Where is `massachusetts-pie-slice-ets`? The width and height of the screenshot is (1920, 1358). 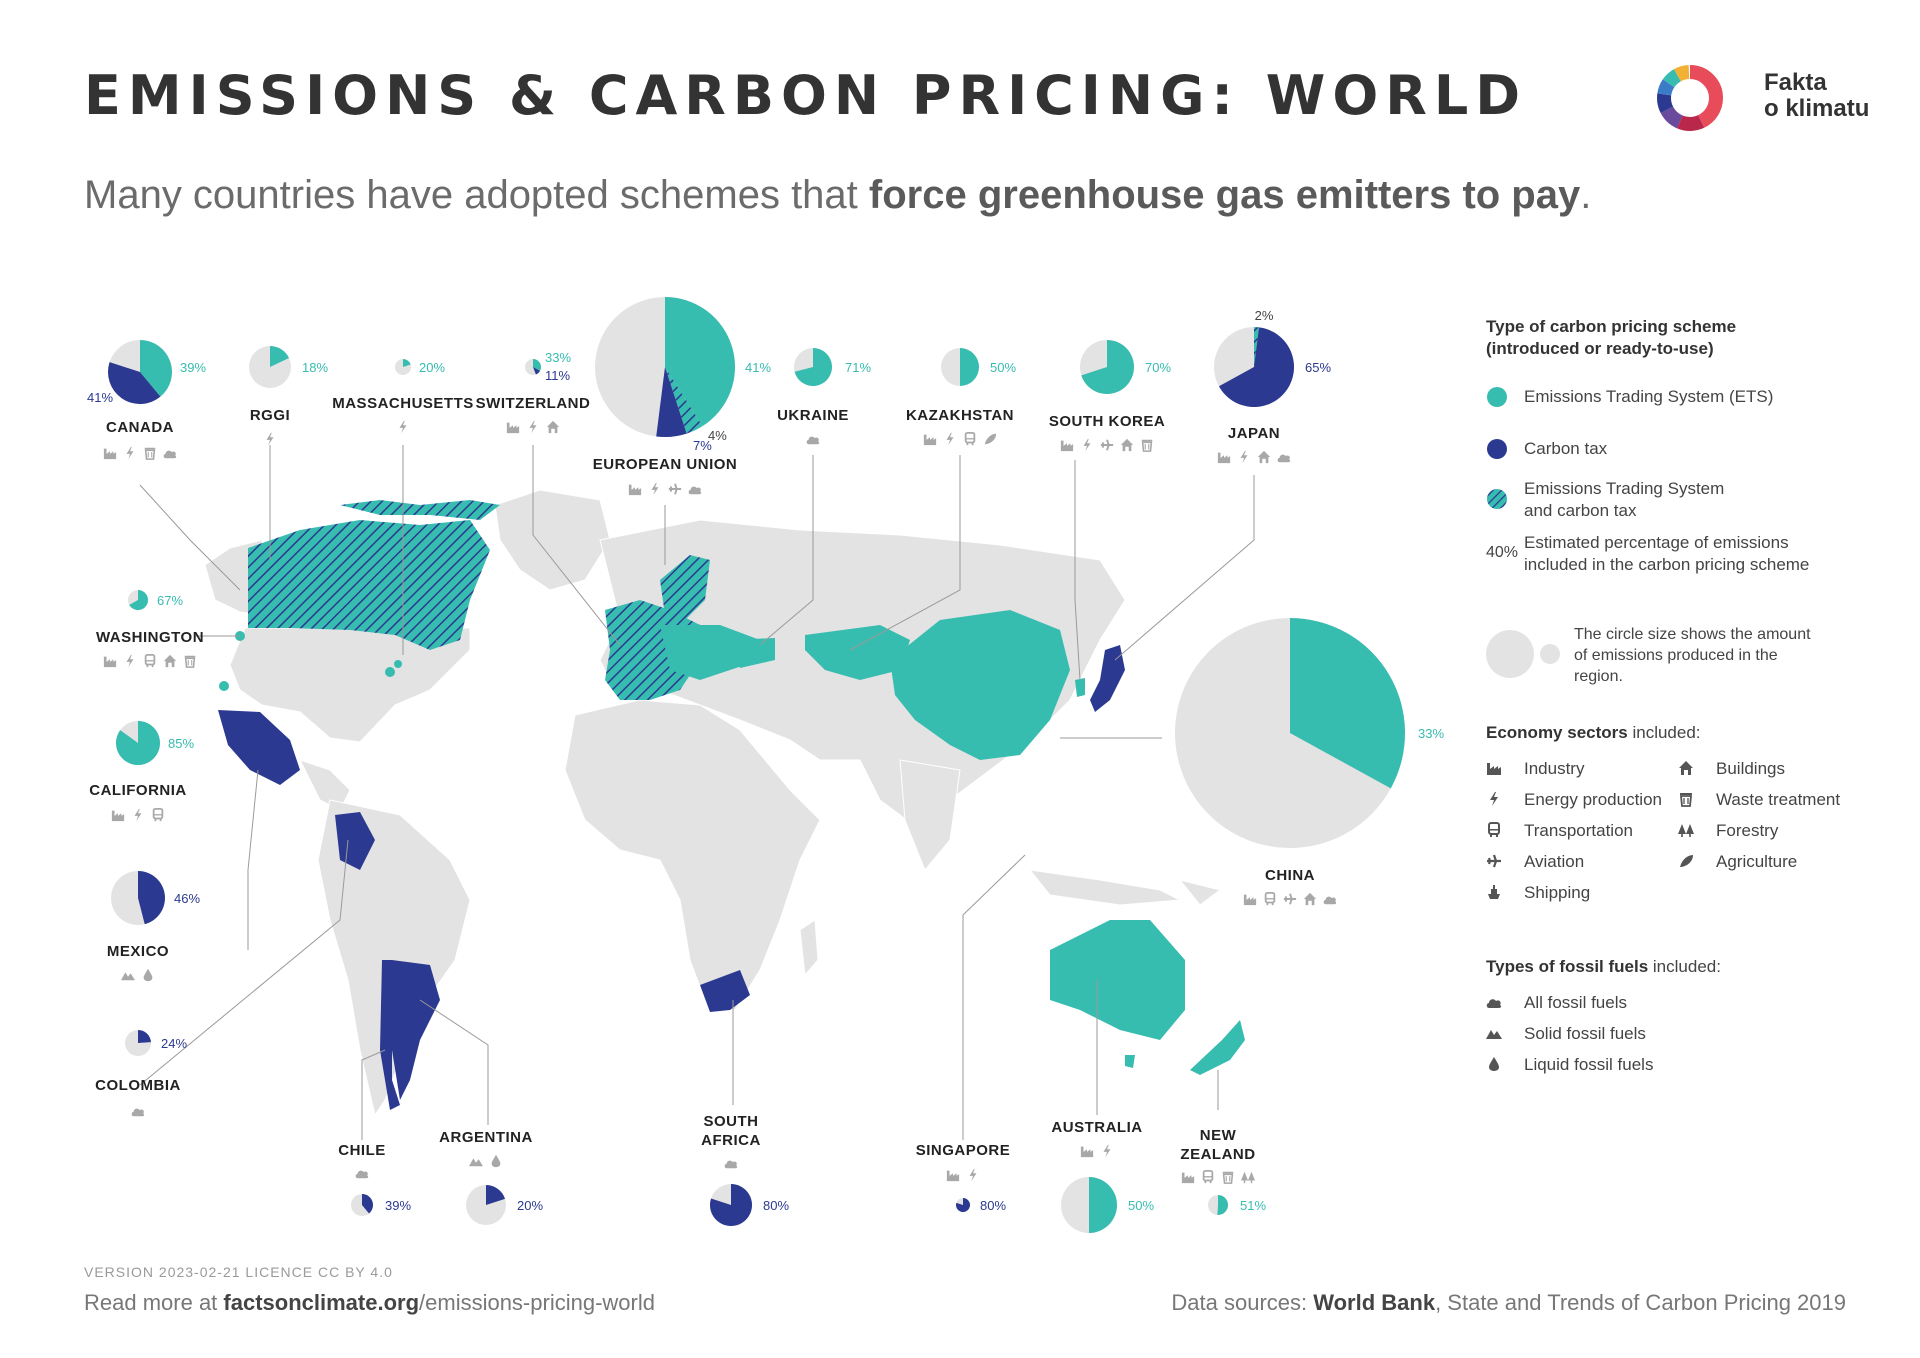 massachusetts-pie-slice-ets is located at coordinates (407, 363).